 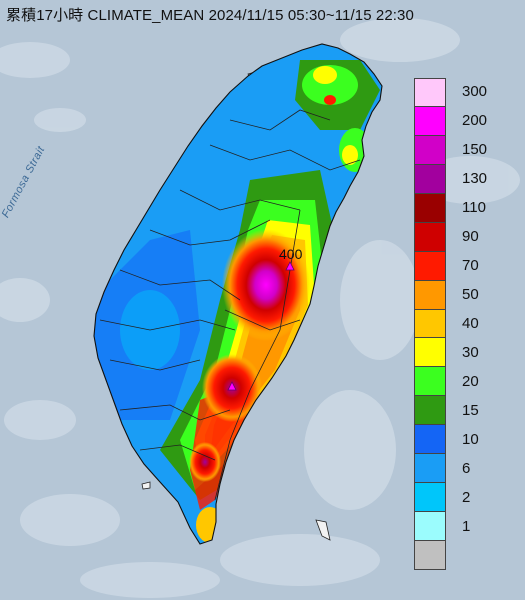 What do you see at coordinates (470, 237) in the screenshot?
I see `legend-label: 90` at bounding box center [470, 237].